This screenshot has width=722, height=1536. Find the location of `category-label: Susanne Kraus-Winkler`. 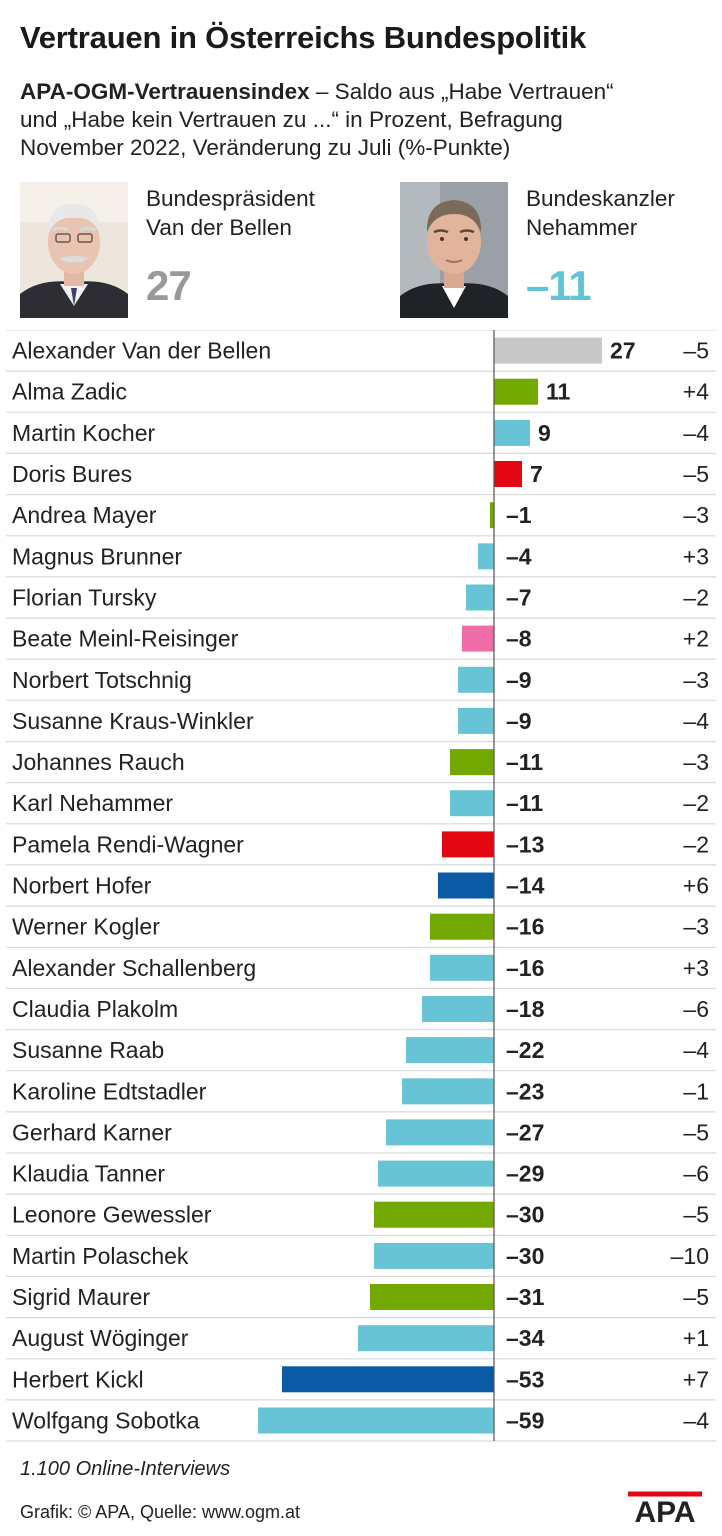

category-label: Susanne Kraus-Winkler is located at coordinates (133, 721).